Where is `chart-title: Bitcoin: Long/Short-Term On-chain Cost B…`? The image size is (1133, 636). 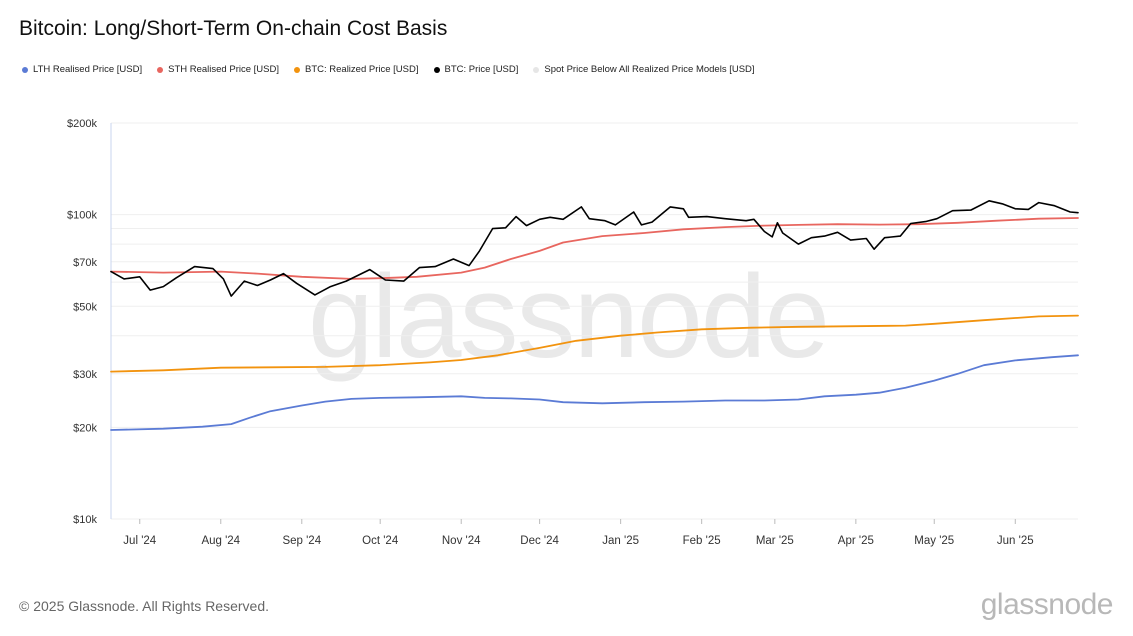
chart-title: Bitcoin: Long/Short-Term On-chain Cost B… is located at coordinates (233, 28).